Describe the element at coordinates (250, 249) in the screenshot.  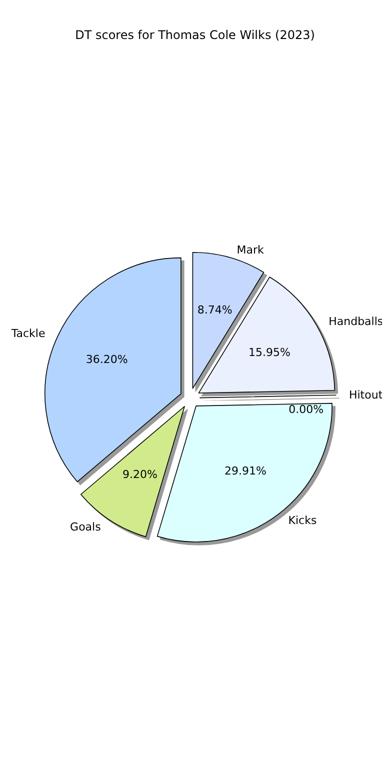
I see `slice-label: Mark` at that location.